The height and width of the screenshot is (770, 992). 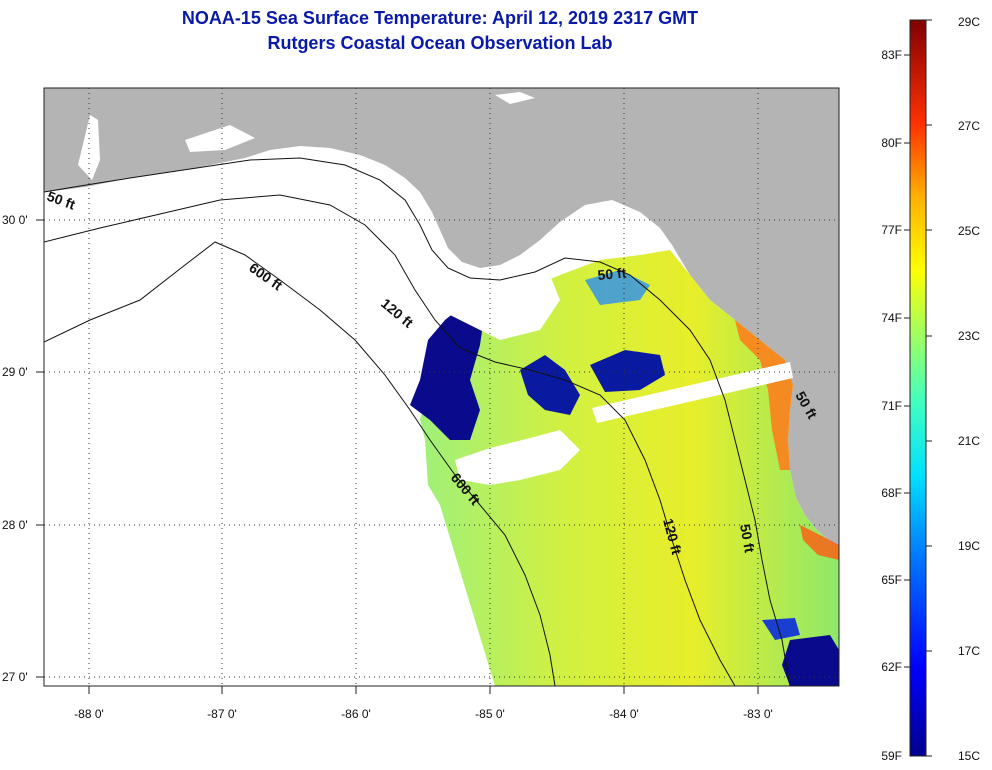 What do you see at coordinates (969, 441) in the screenshot?
I see `colorbar-c-label: 21C` at bounding box center [969, 441].